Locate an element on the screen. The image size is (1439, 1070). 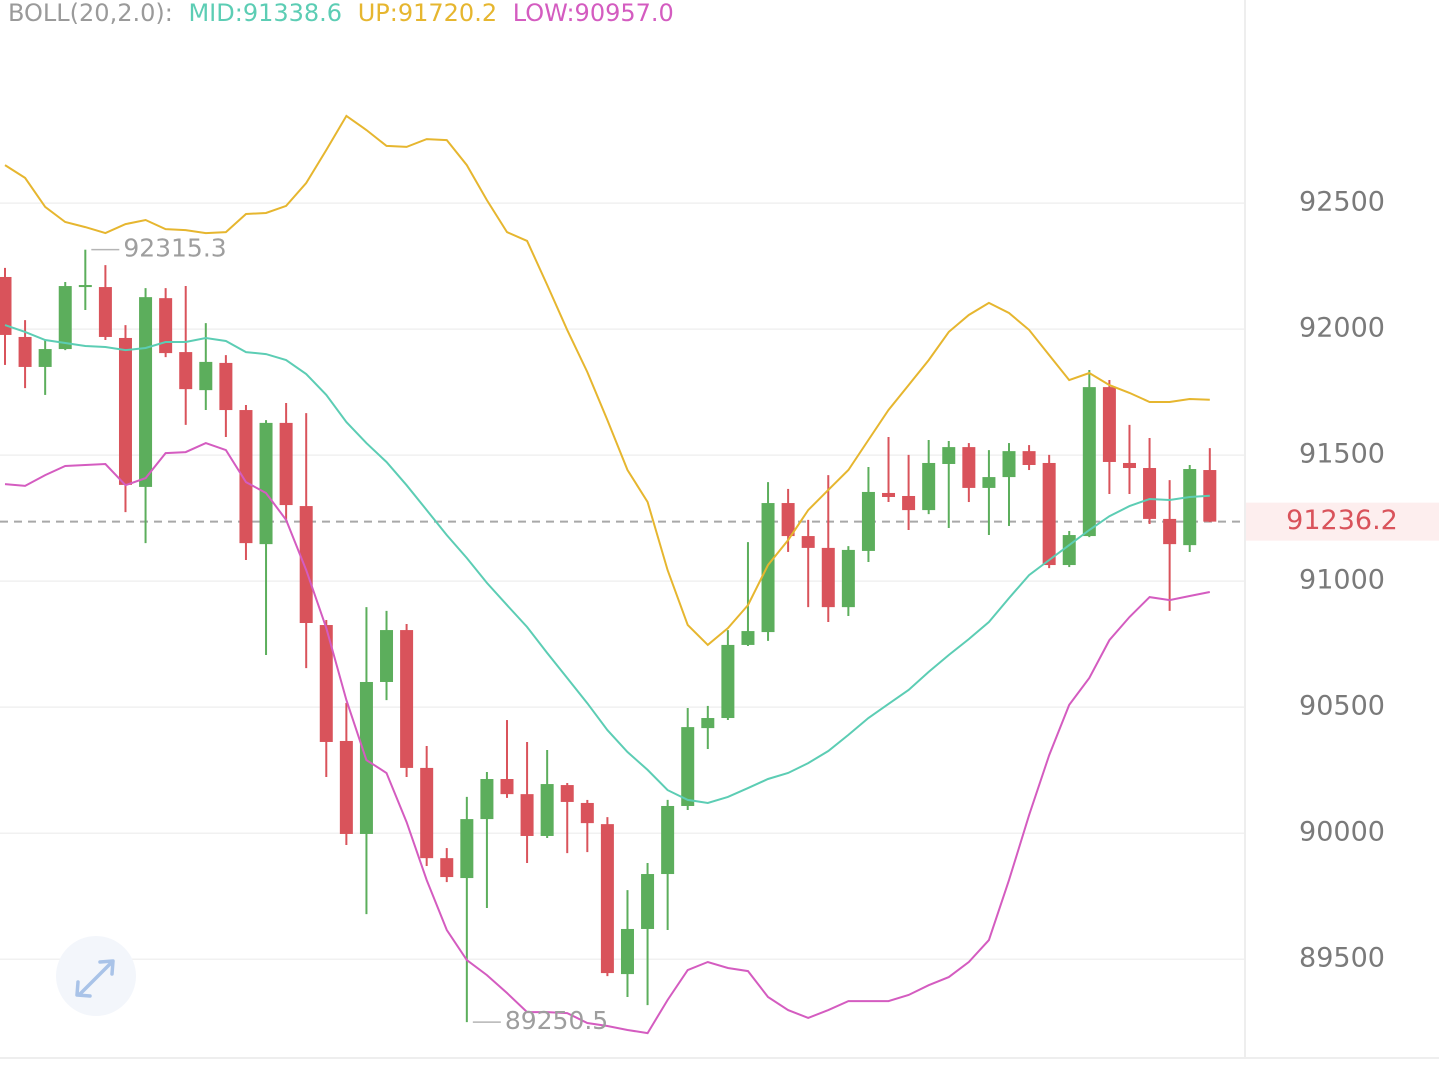
last-price-bg is located at coordinates (1342, 521).